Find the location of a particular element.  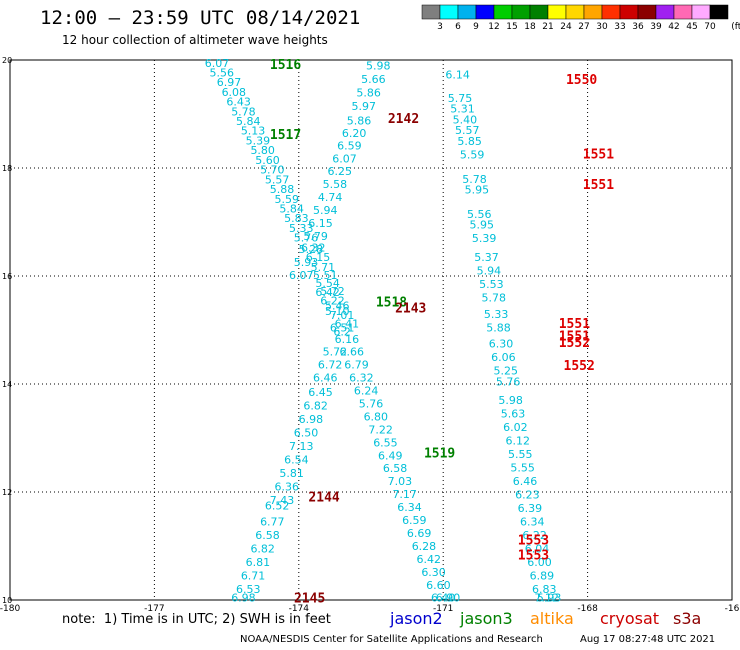

wave-height-point: 6.28 is located at coordinates (424, 546).